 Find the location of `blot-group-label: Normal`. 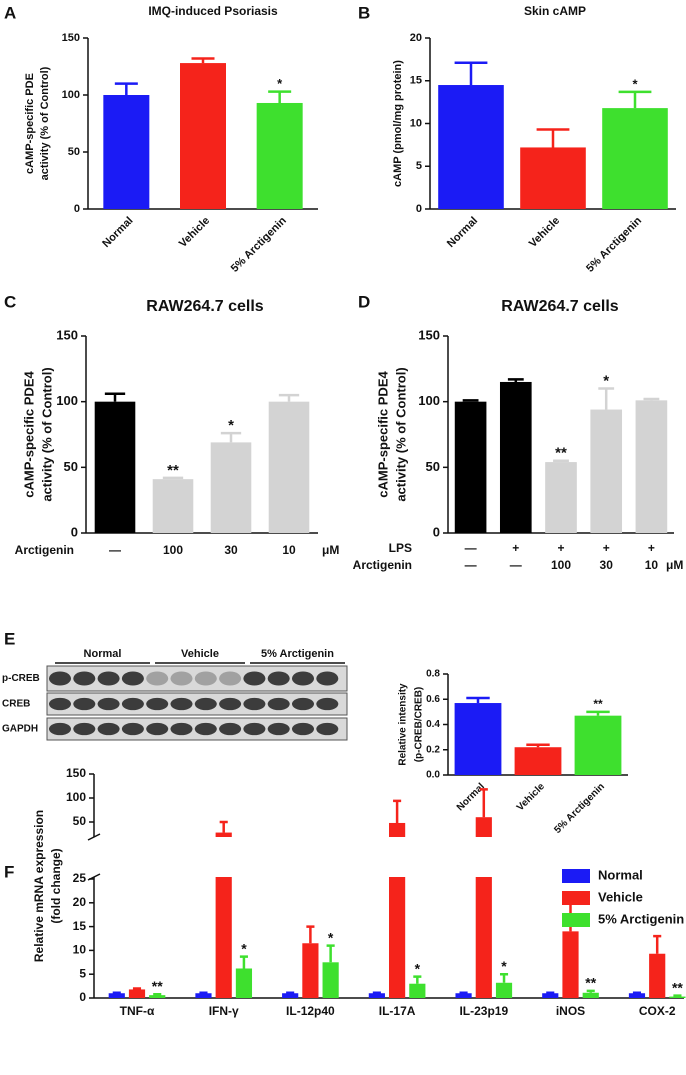

blot-group-label: Normal is located at coordinates (103, 654).